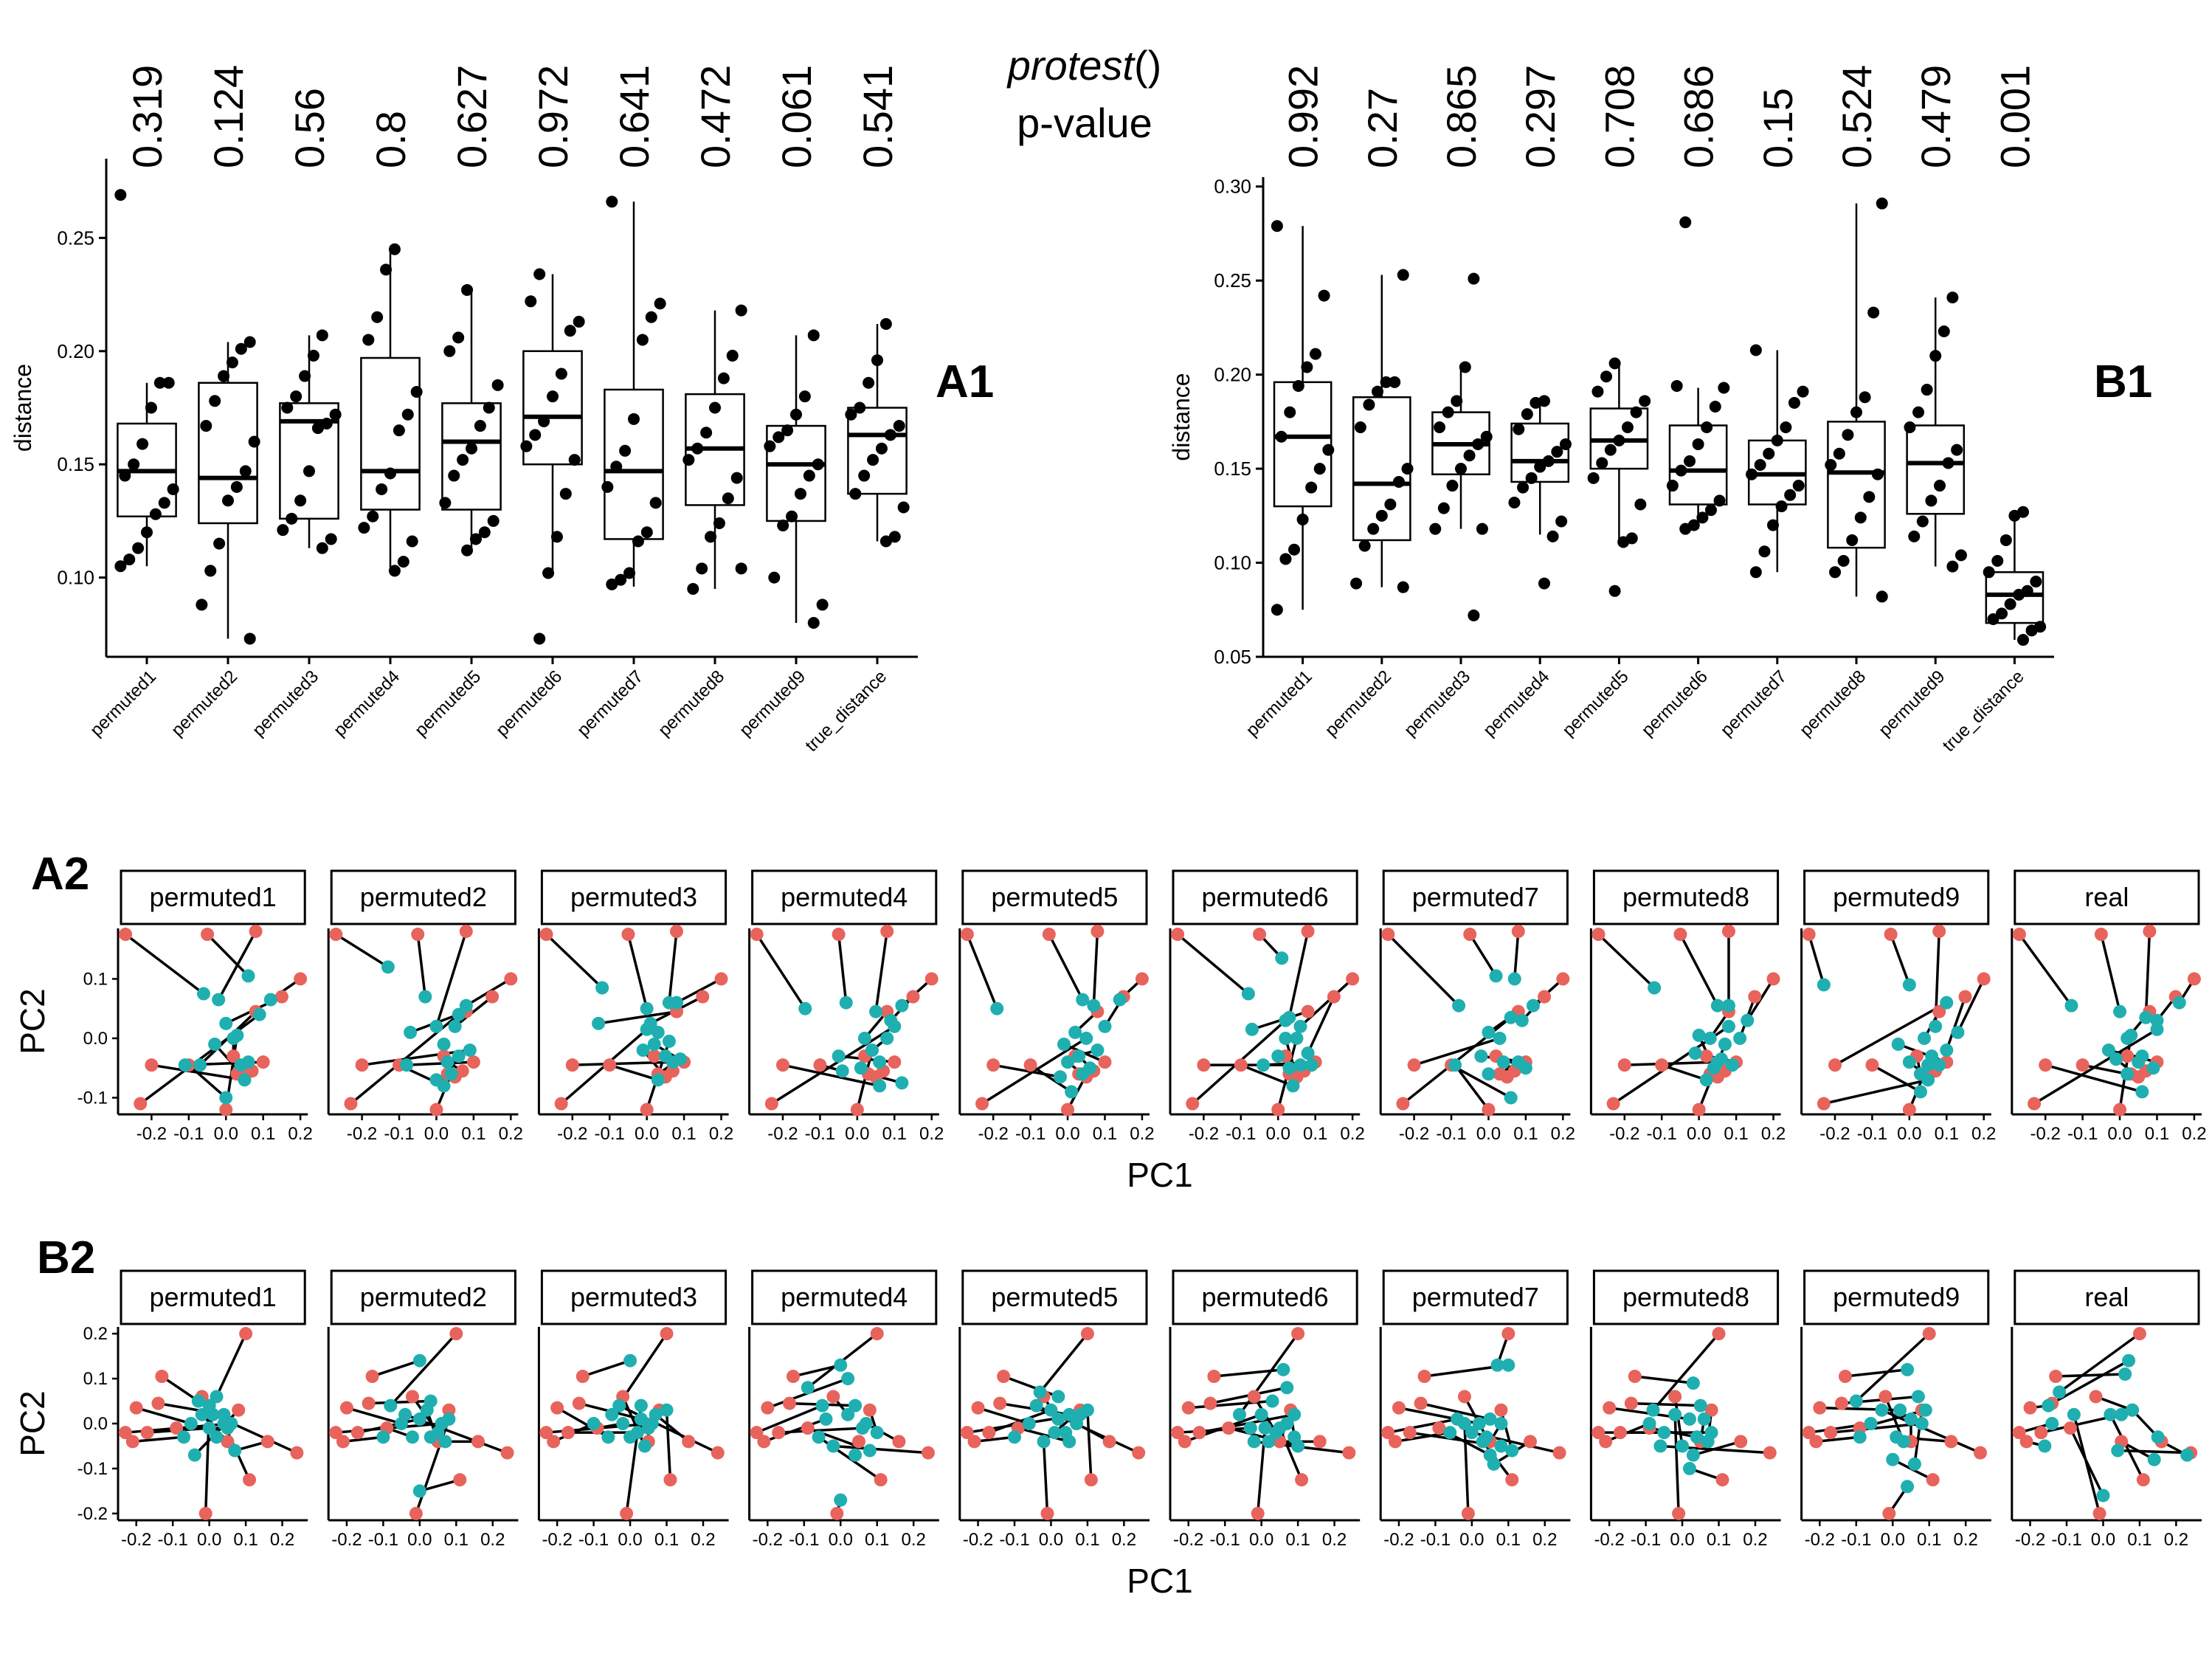 This screenshot has height=1659, width=2212. Describe the element at coordinates (553, 116) in the screenshot. I see `pvalue-permuted6: 0.972` at that location.